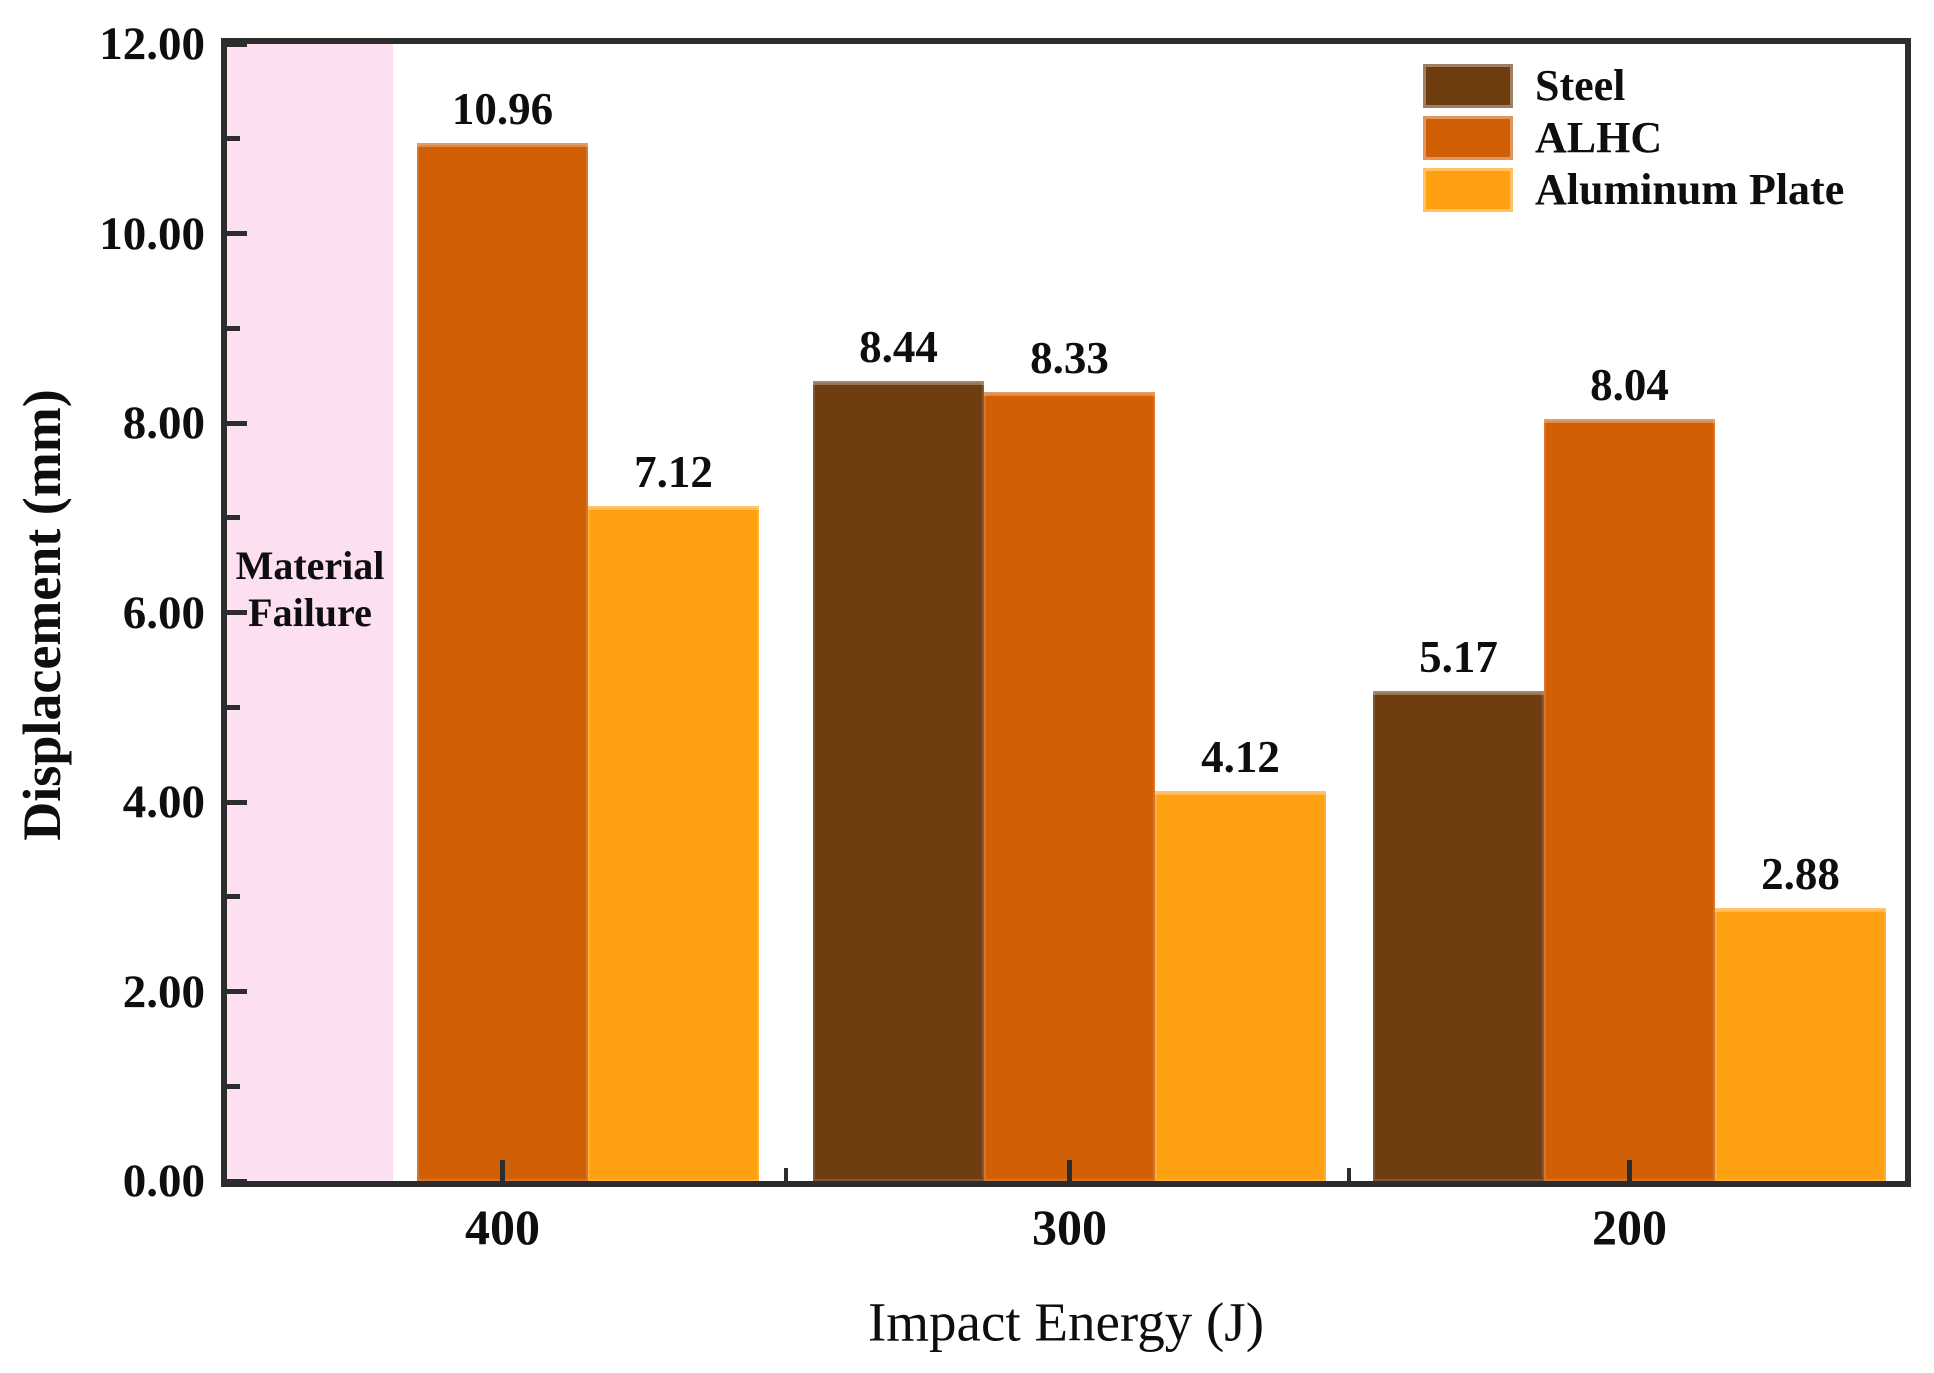 The height and width of the screenshot is (1373, 1934). What do you see at coordinates (502, 1227) in the screenshot?
I see `x-tick-label-400: 400` at bounding box center [502, 1227].